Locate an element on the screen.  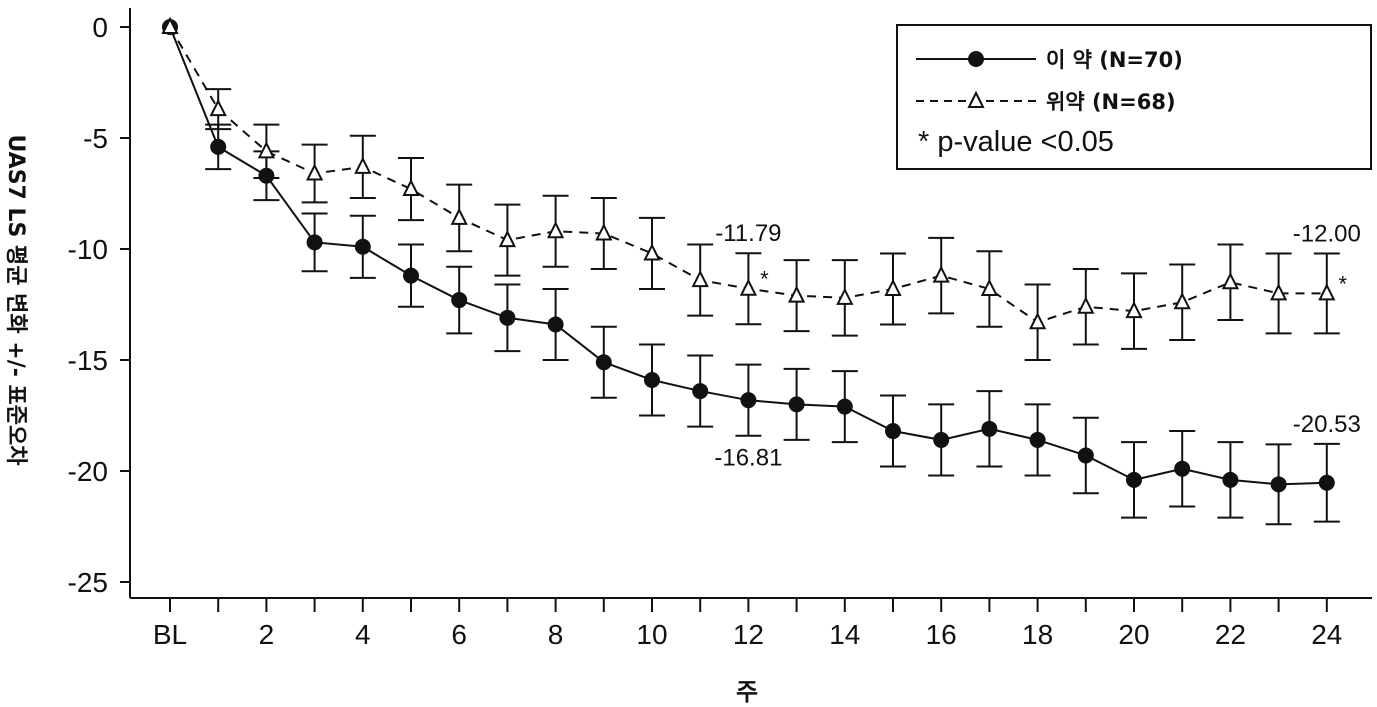
y-tick-label: -25 is located at coordinates (88, 582).